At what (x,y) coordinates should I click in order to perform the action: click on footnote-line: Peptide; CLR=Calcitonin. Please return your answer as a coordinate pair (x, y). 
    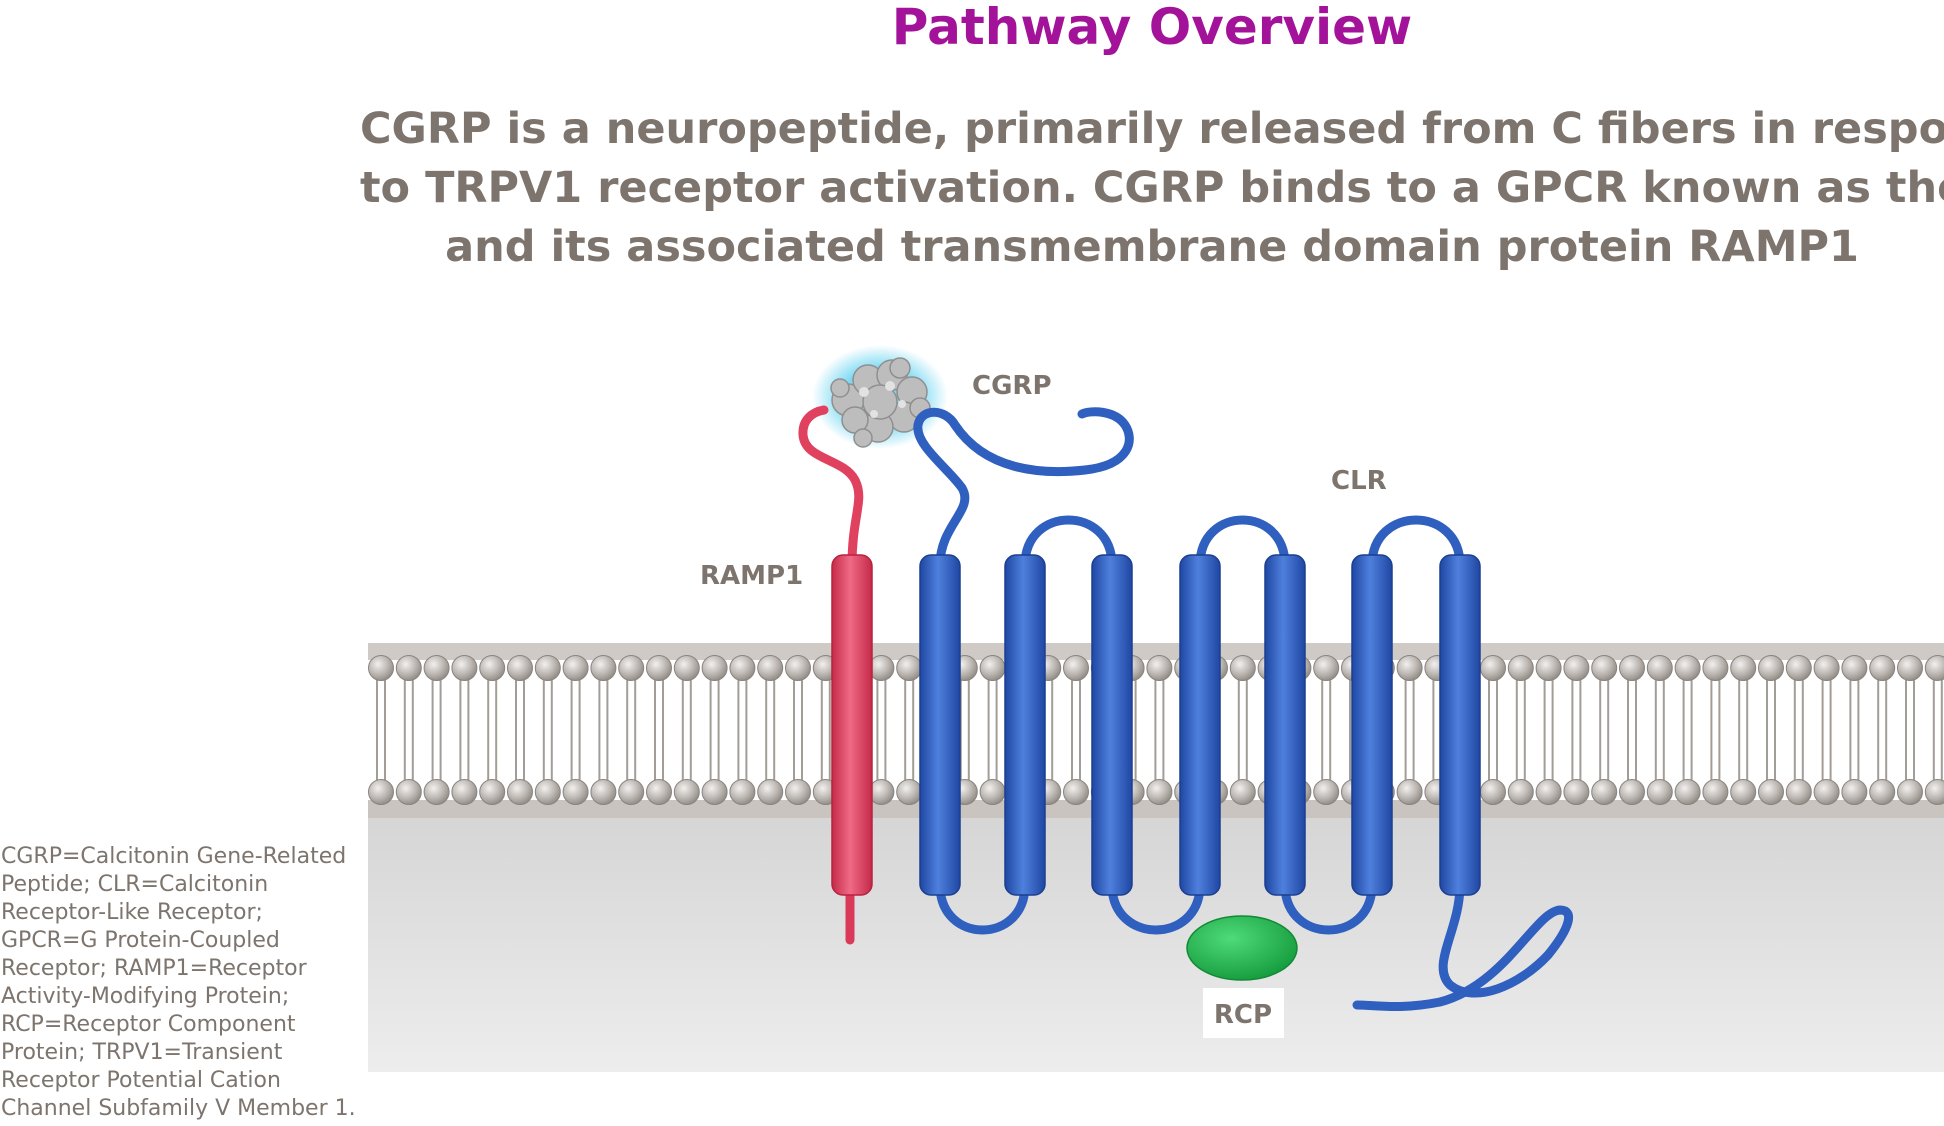
    Looking at the image, I should click on (135, 884).